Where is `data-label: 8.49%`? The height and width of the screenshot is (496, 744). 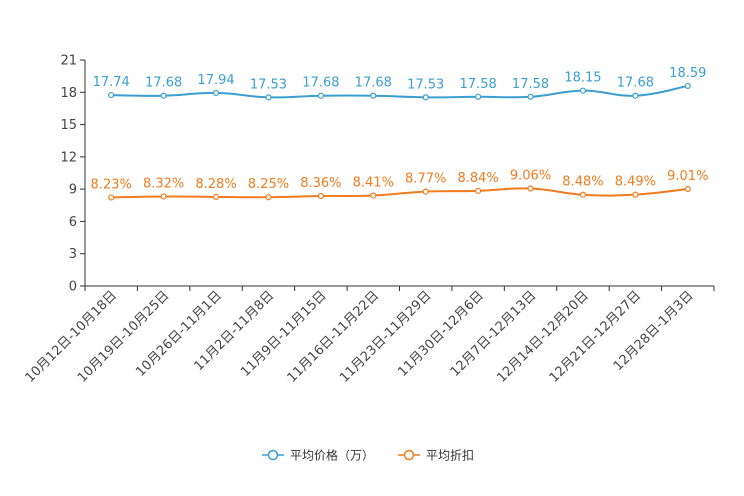 data-label: 8.49% is located at coordinates (635, 182).